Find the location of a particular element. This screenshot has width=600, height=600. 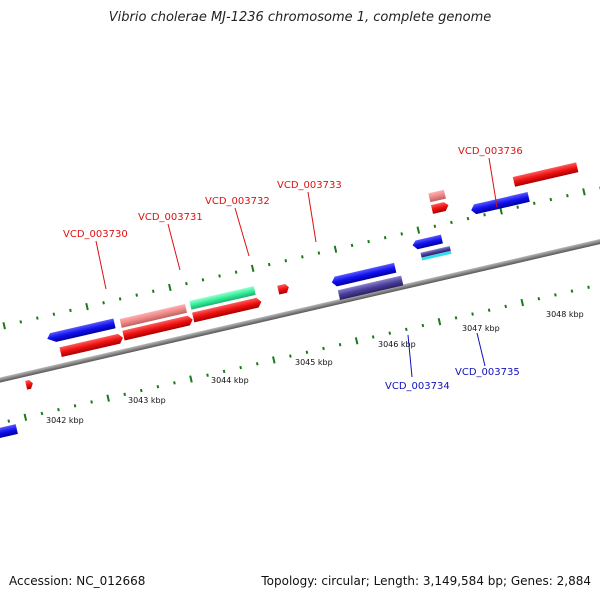

gene-label-vcd-003730: VCD_003730 is located at coordinates (95, 234).